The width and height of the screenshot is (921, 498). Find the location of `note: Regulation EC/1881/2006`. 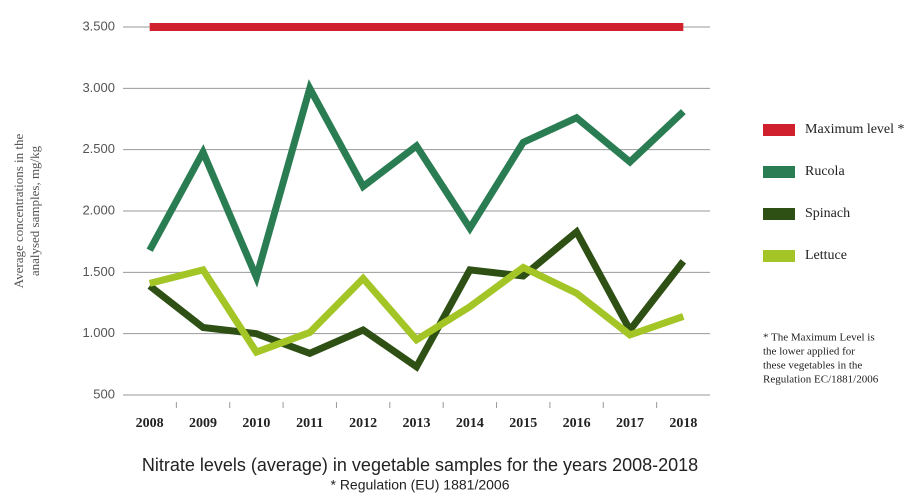

note: Regulation EC/1881/2006 is located at coordinates (821, 380).